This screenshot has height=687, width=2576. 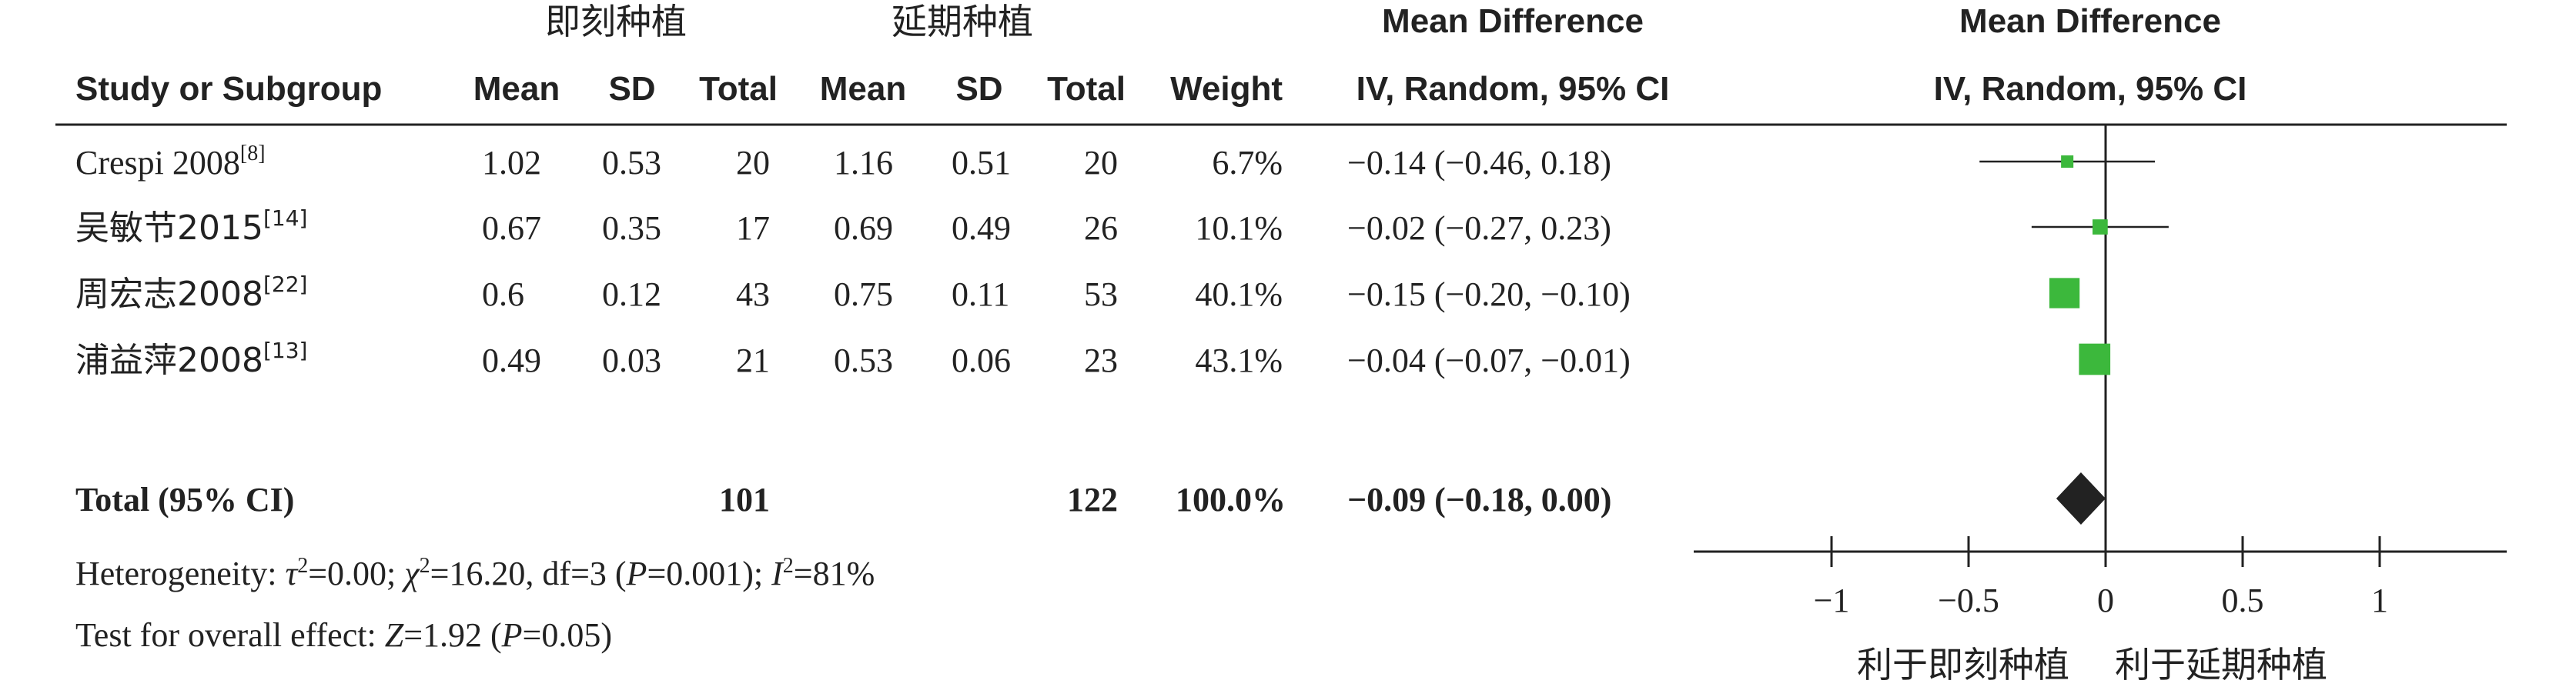 I want to click on study-name-text: 吴敏节2015, so click(x=169, y=228).